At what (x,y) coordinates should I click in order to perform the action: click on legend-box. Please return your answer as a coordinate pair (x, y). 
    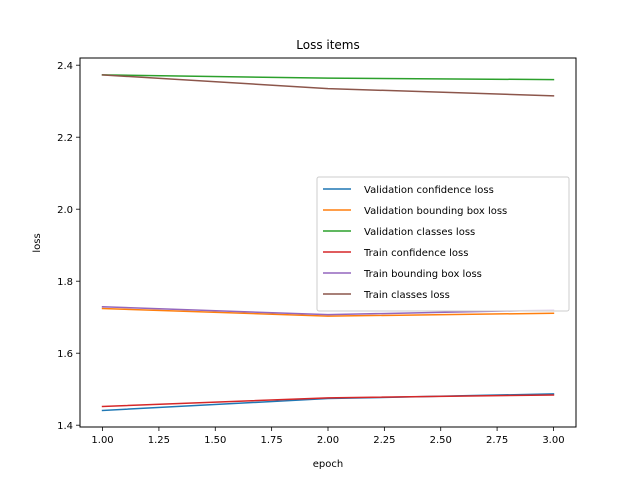
    Looking at the image, I should click on (443, 244).